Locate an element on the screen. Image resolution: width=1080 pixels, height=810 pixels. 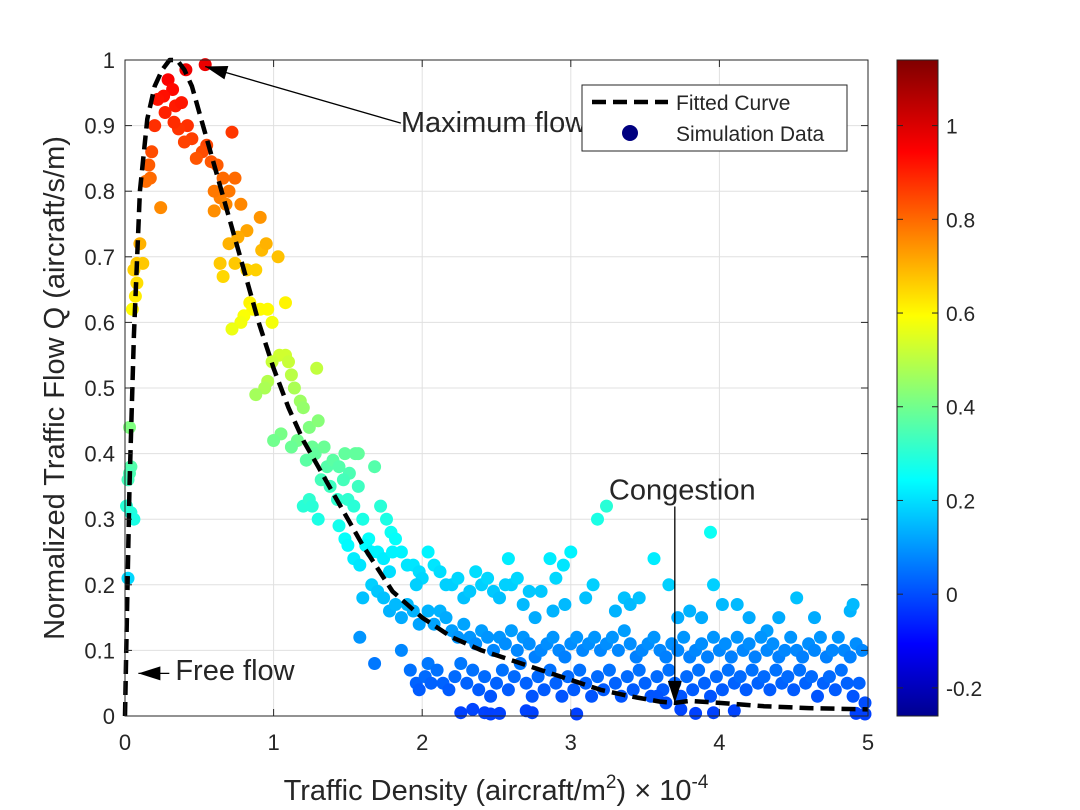
colorbar: -0.2 0 0.2 0.4 0.6 0.8 1 is located at coordinates (939, 388).